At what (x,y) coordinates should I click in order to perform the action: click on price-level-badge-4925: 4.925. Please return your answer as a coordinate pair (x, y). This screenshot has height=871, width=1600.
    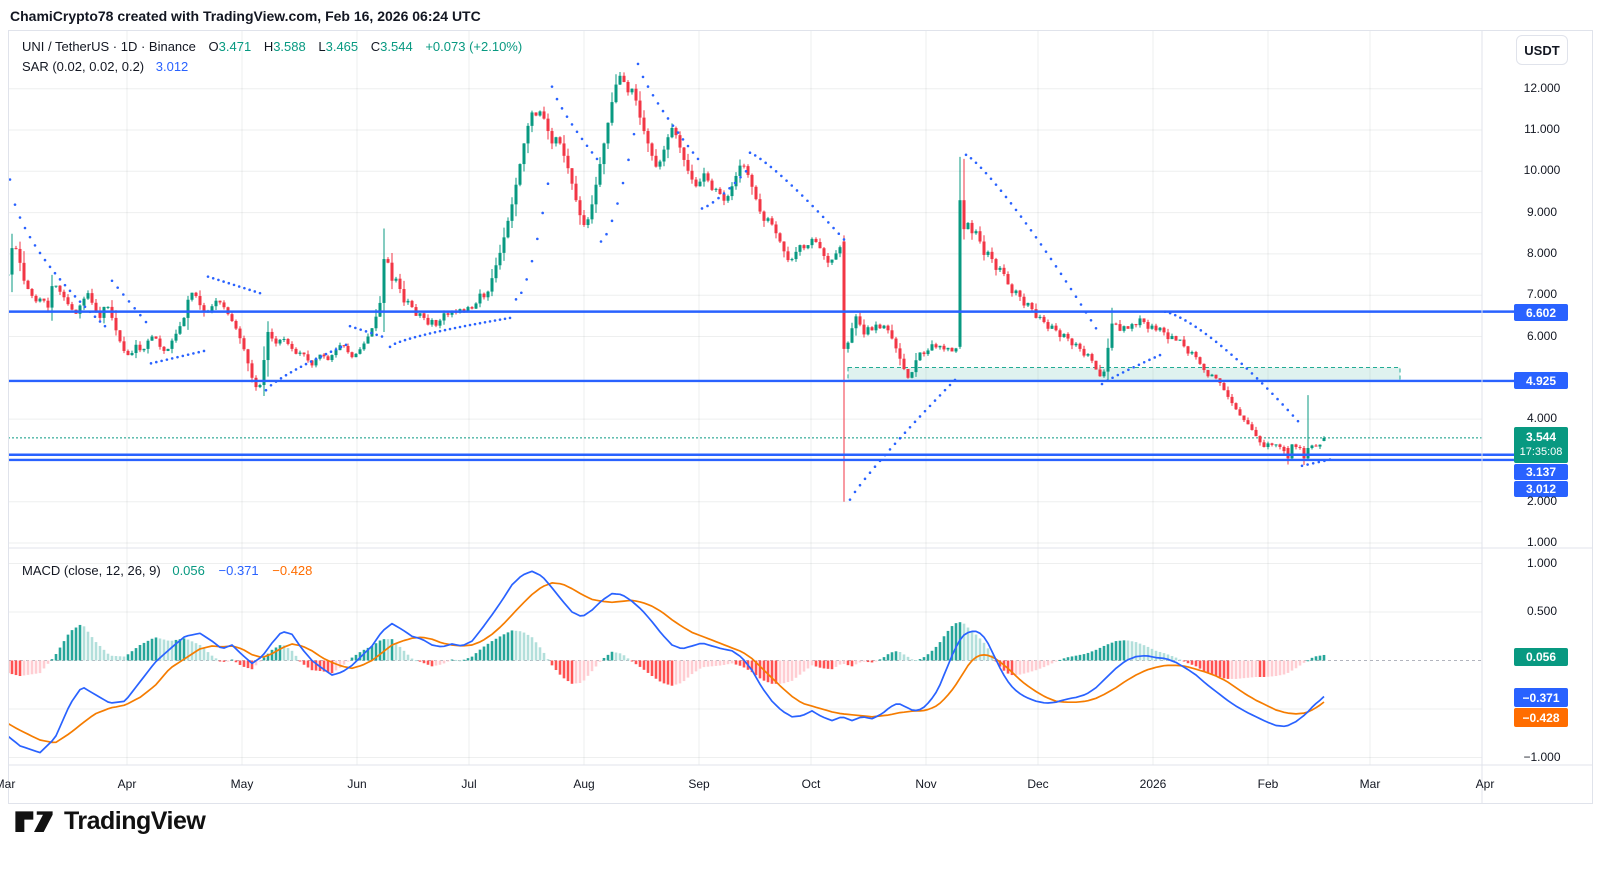
    Looking at the image, I should click on (1541, 380).